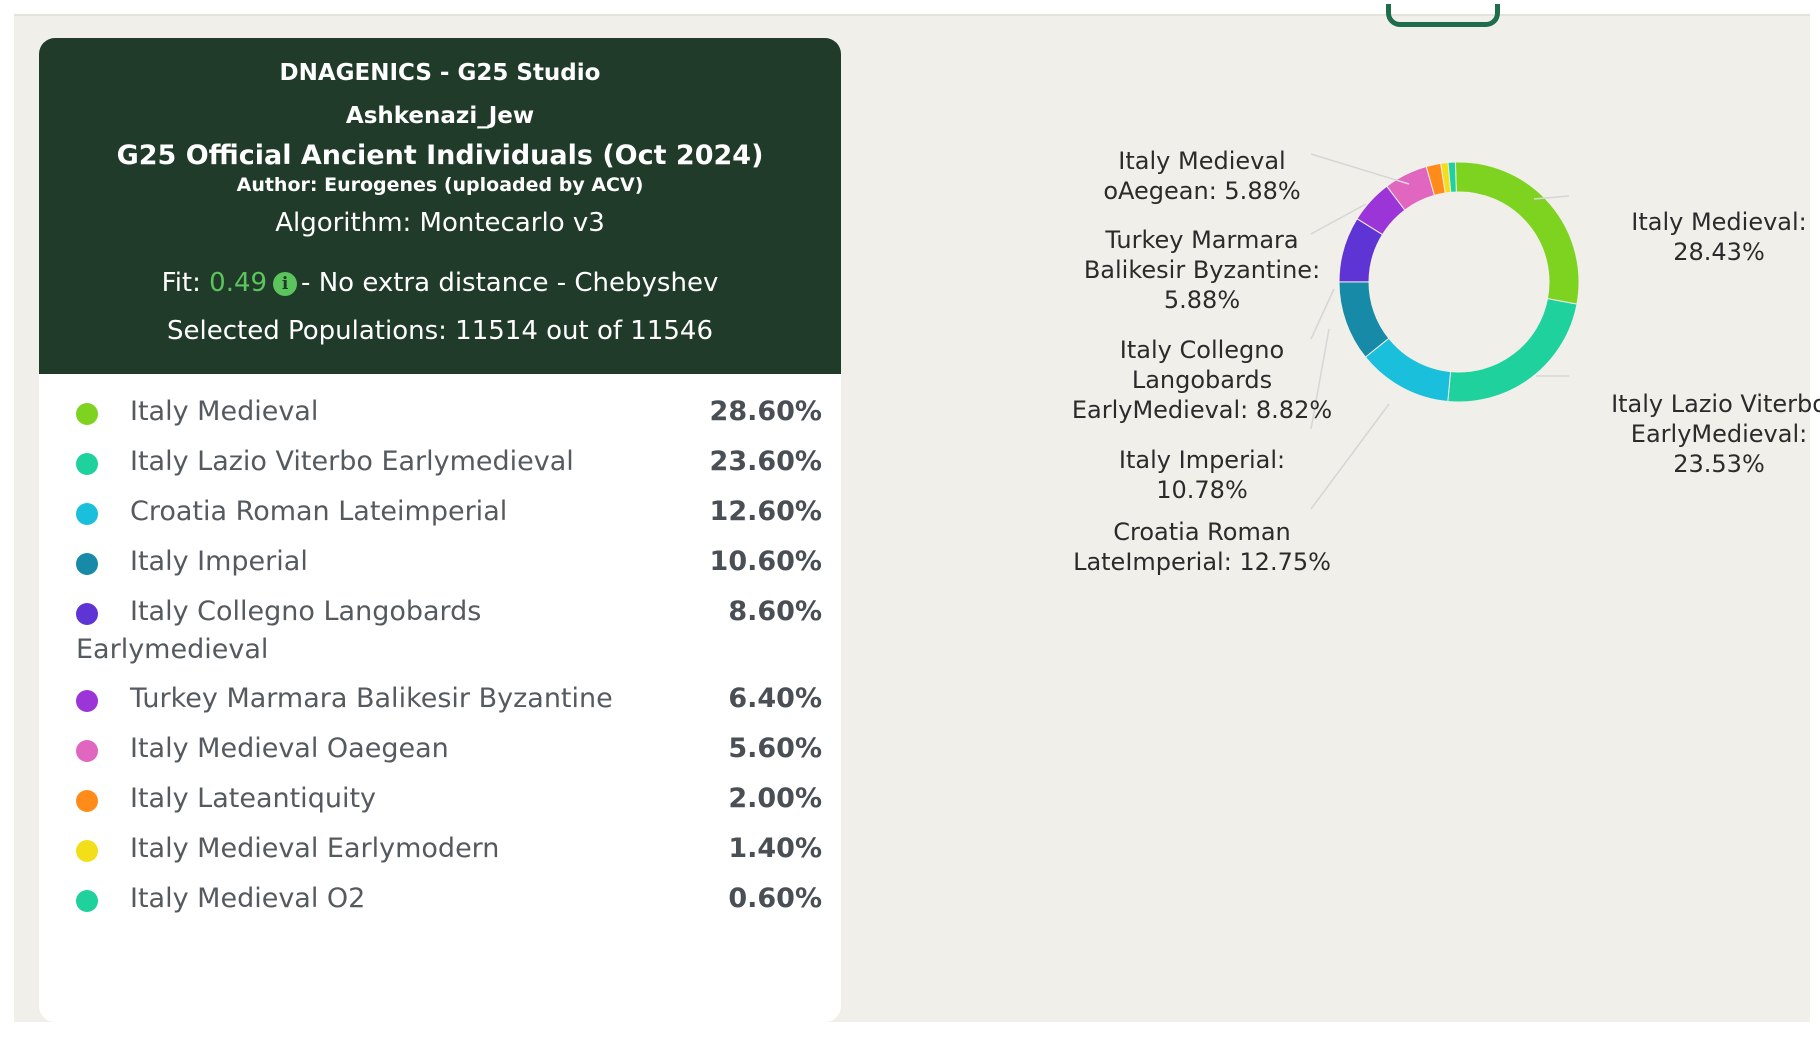 This screenshot has width=1820, height=1041. What do you see at coordinates (440, 803) in the screenshot?
I see `population-row: Italy Lateantiquity 2.00%` at bounding box center [440, 803].